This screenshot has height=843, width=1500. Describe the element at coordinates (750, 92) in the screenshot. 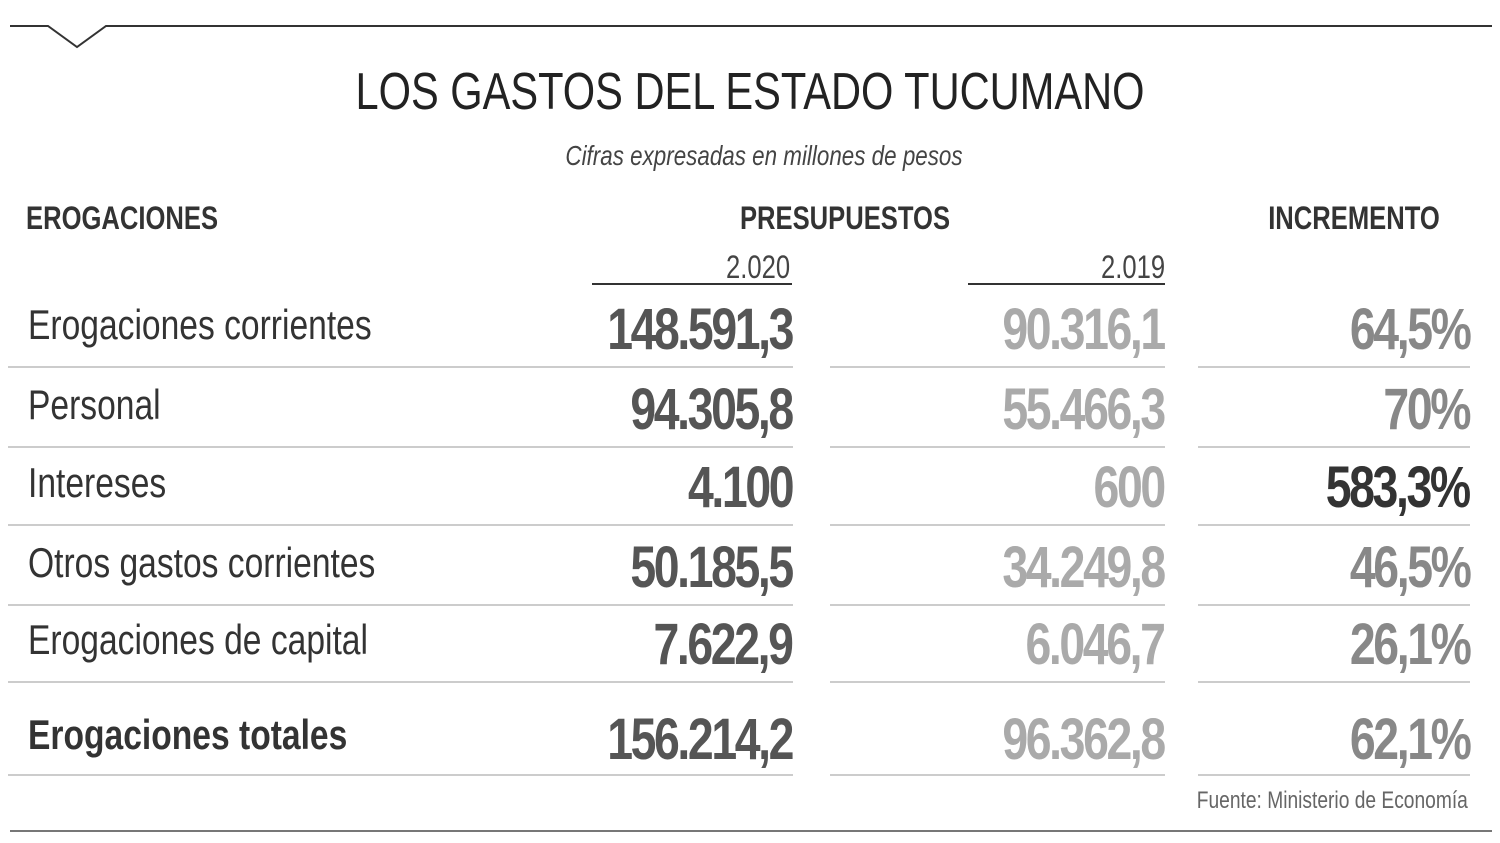

I see `title: LOS GASTOS DEL ESTADO TUCUMANO` at that location.